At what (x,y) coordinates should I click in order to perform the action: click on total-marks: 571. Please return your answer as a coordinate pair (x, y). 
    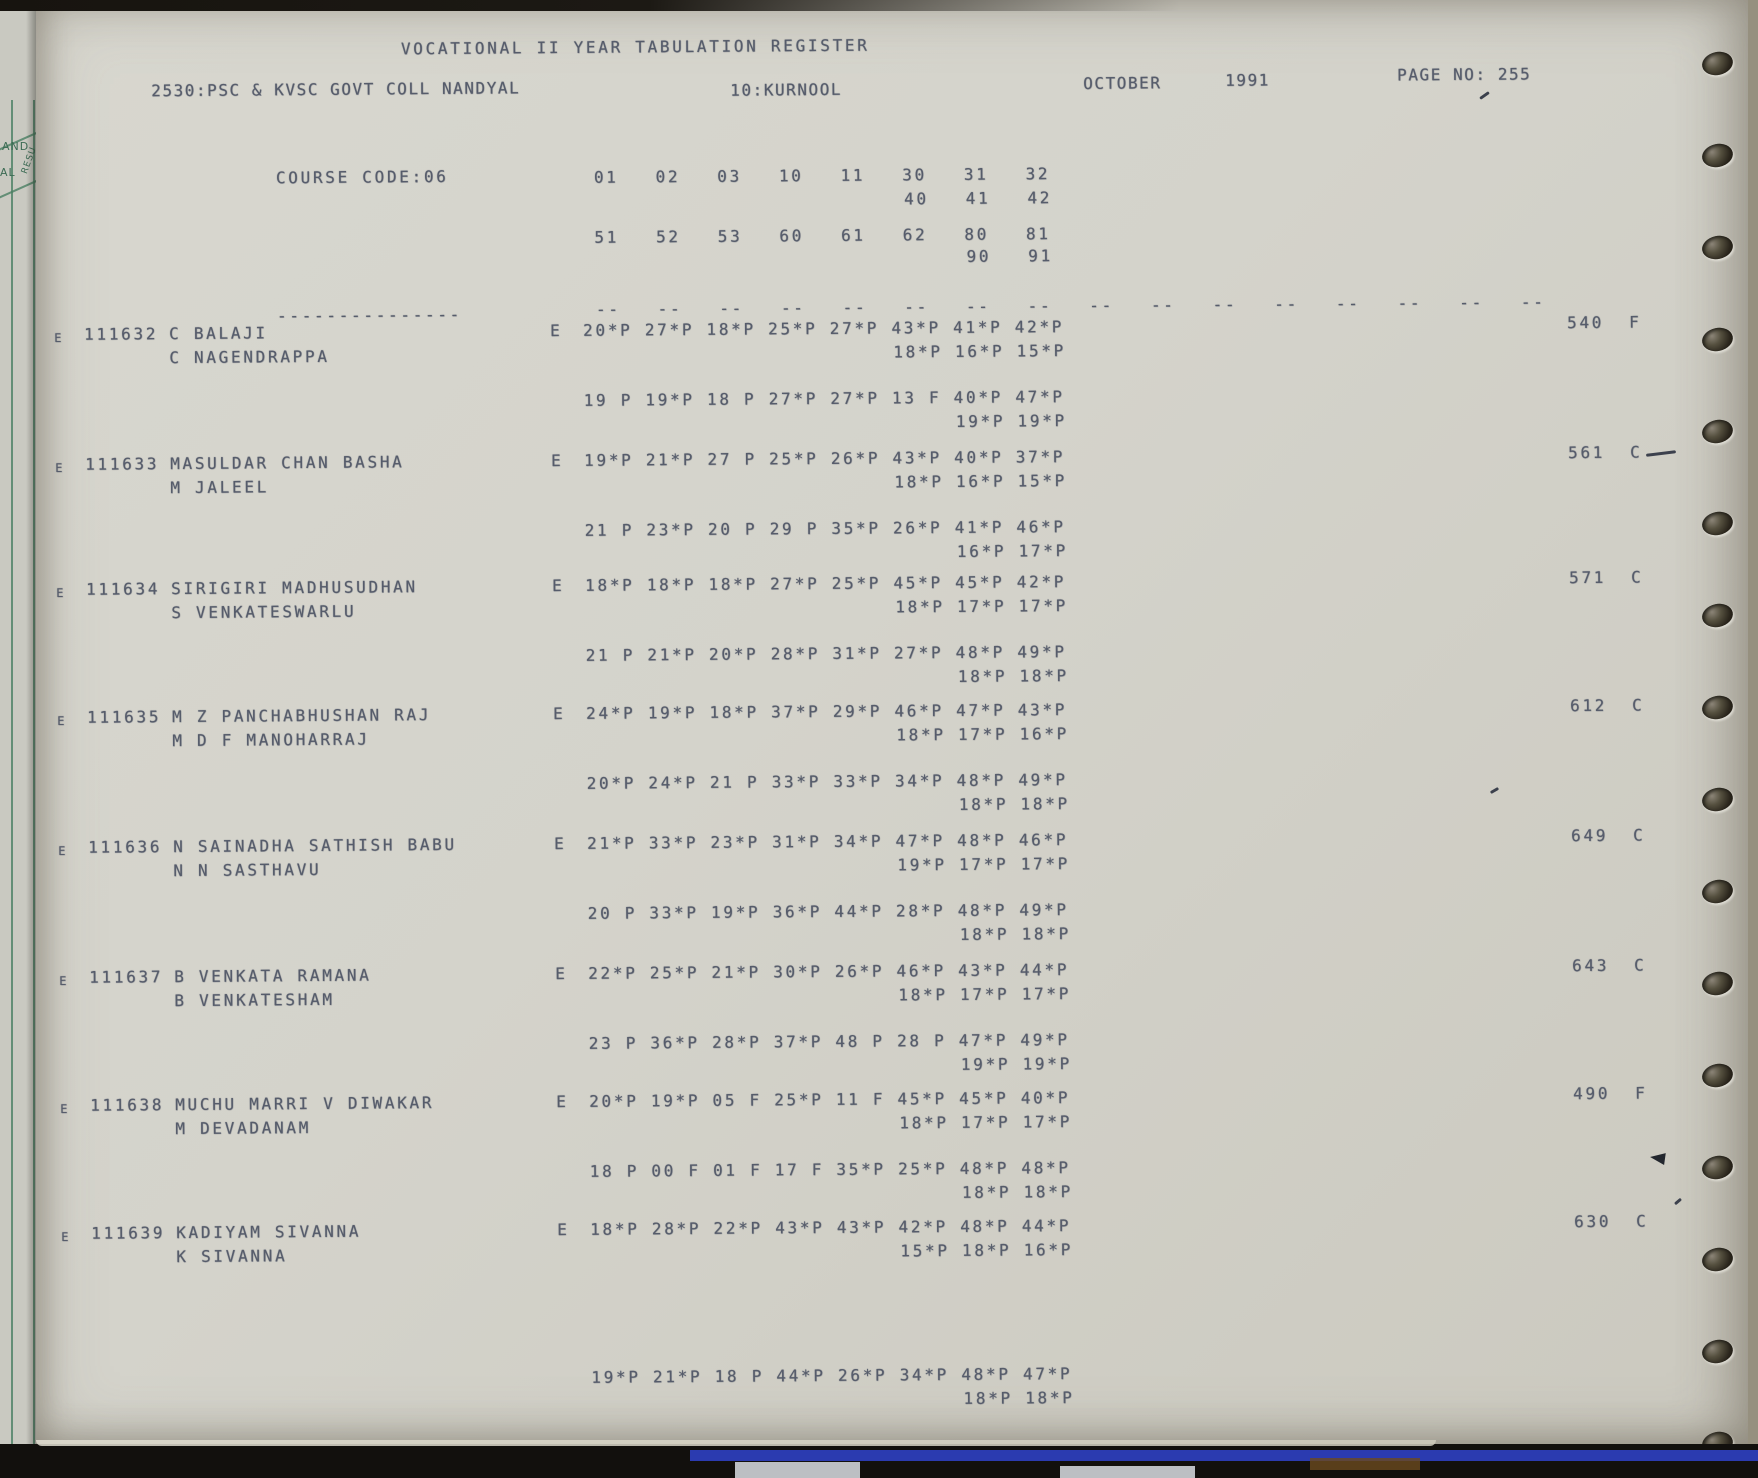
    Looking at the image, I should click on (1588, 577).